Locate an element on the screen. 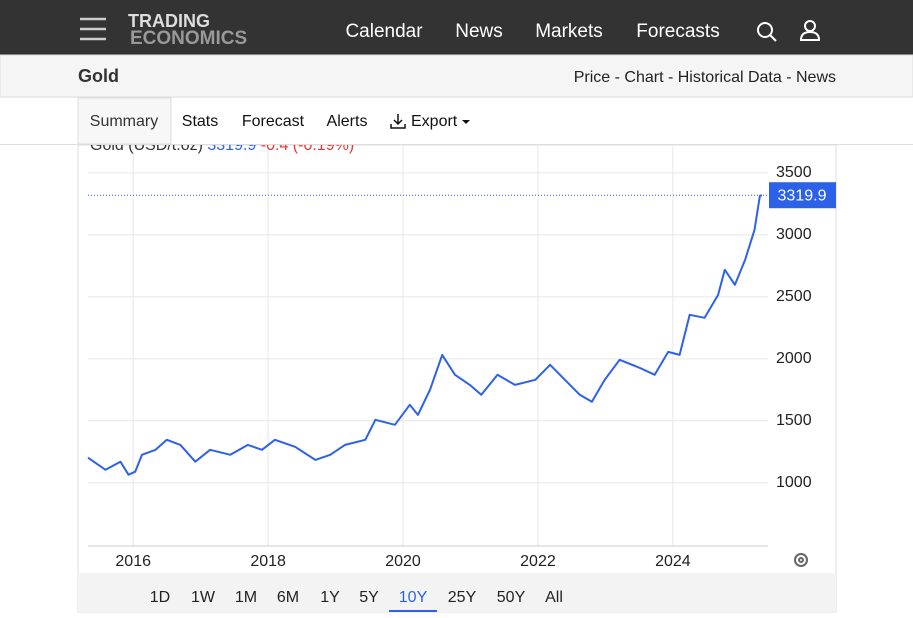 This screenshot has height=618, width=913. x-tick-label: 2018 is located at coordinates (268, 561).